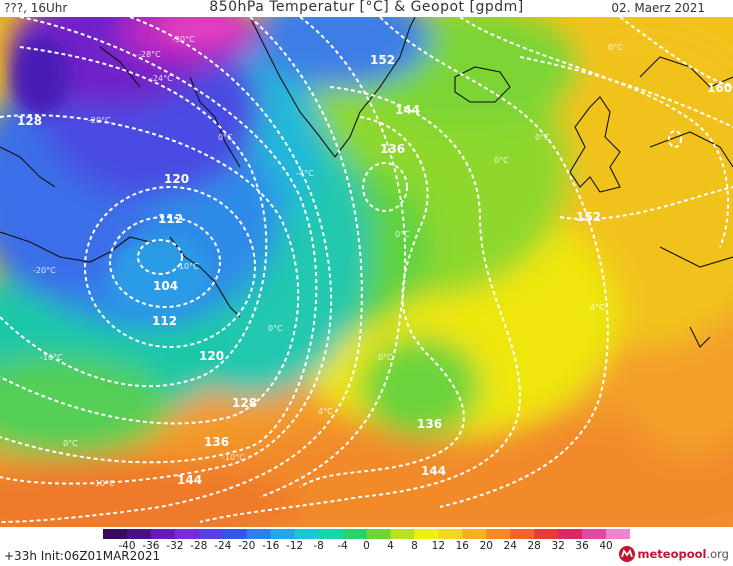 The width and height of the screenshot is (733, 566). I want to click on colorbar-tick-label: 40, so click(606, 546).